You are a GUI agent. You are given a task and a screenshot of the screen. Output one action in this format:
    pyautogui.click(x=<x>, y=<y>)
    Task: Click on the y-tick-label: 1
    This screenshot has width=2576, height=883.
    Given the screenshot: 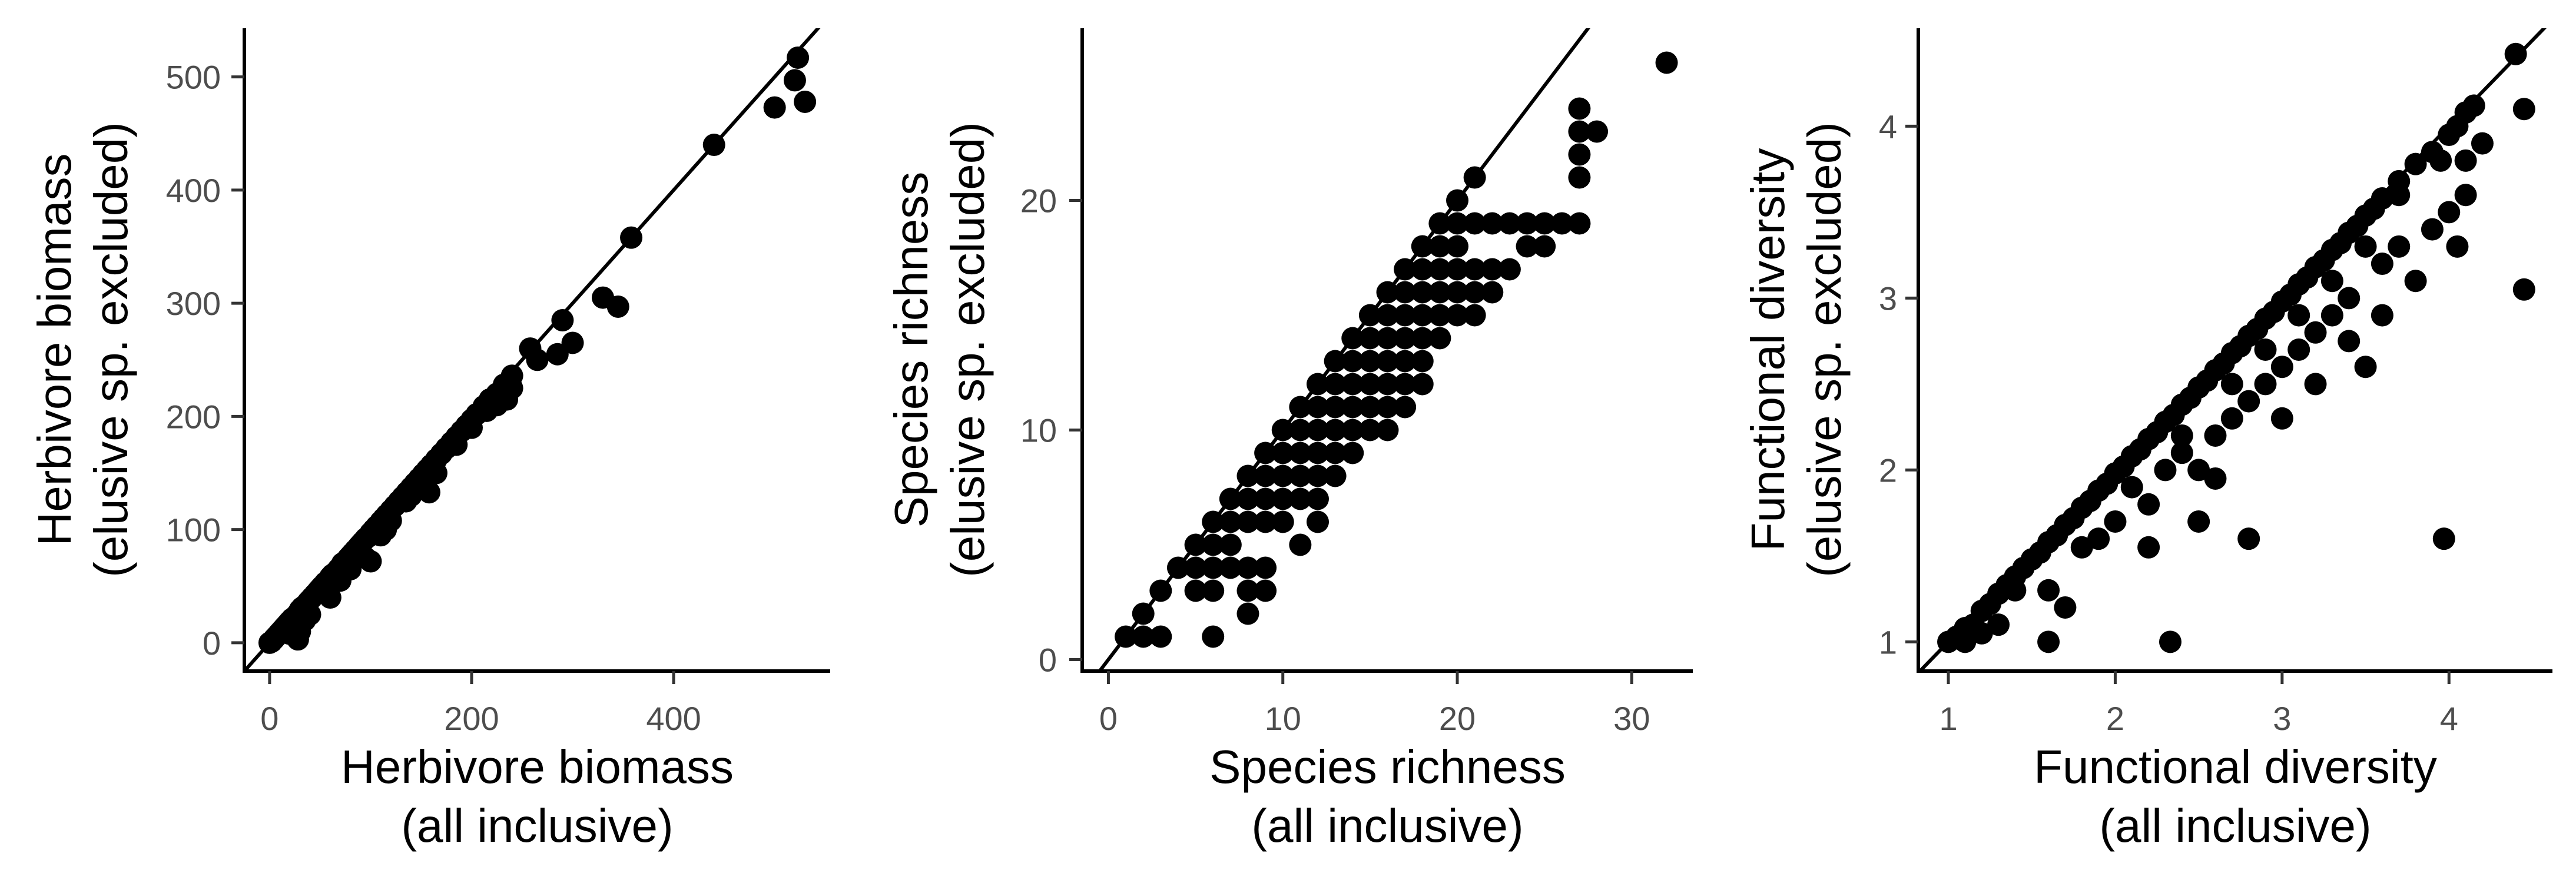 What is the action you would take?
    pyautogui.click(x=1888, y=641)
    